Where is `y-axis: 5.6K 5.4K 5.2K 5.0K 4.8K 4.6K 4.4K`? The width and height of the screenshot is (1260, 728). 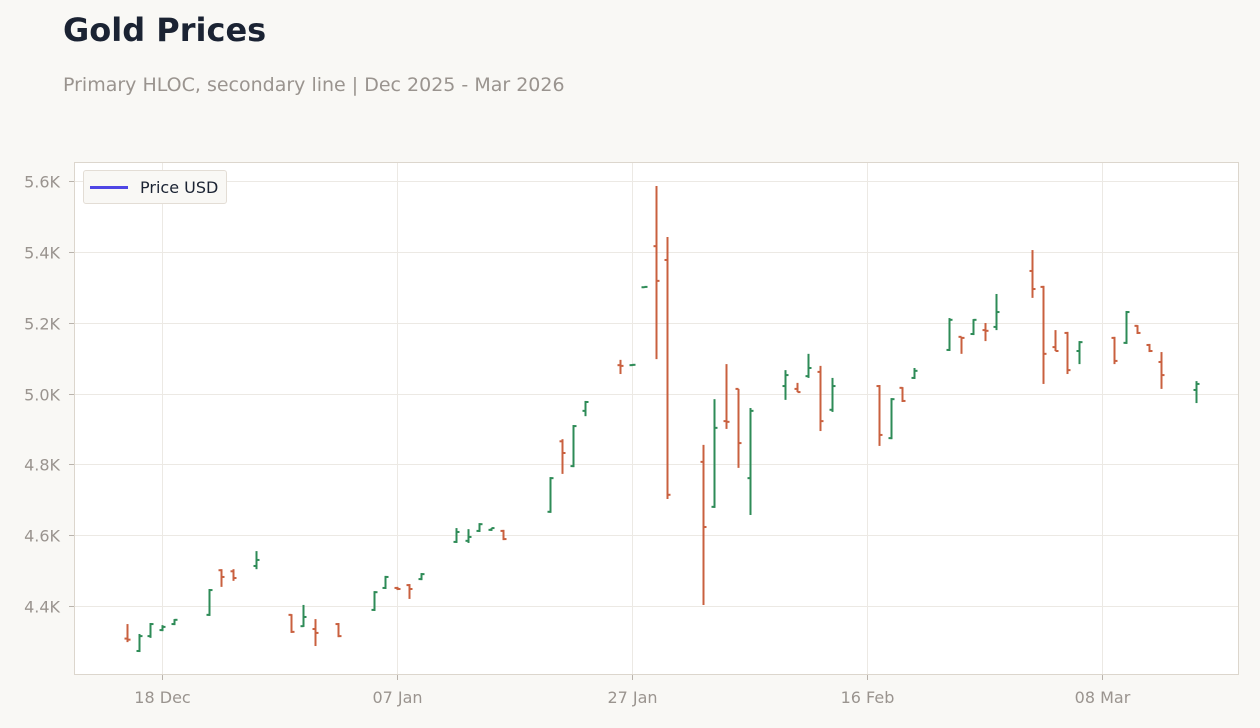 y-axis: 5.6K 5.4K 5.2K 5.0K 4.8K 4.6K 4.4K is located at coordinates (49, 395).